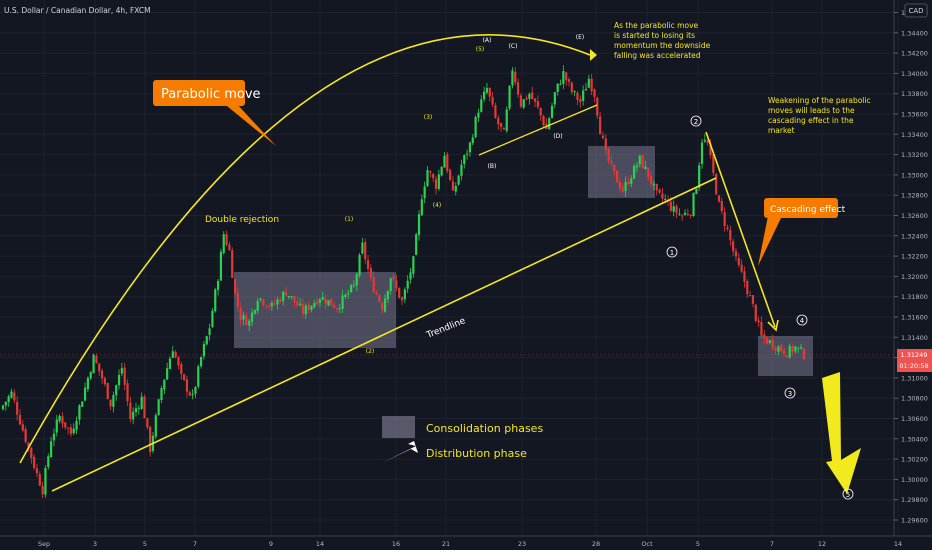 The width and height of the screenshot is (932, 550). I want to click on wave-label-4-paren: (4), so click(437, 205).